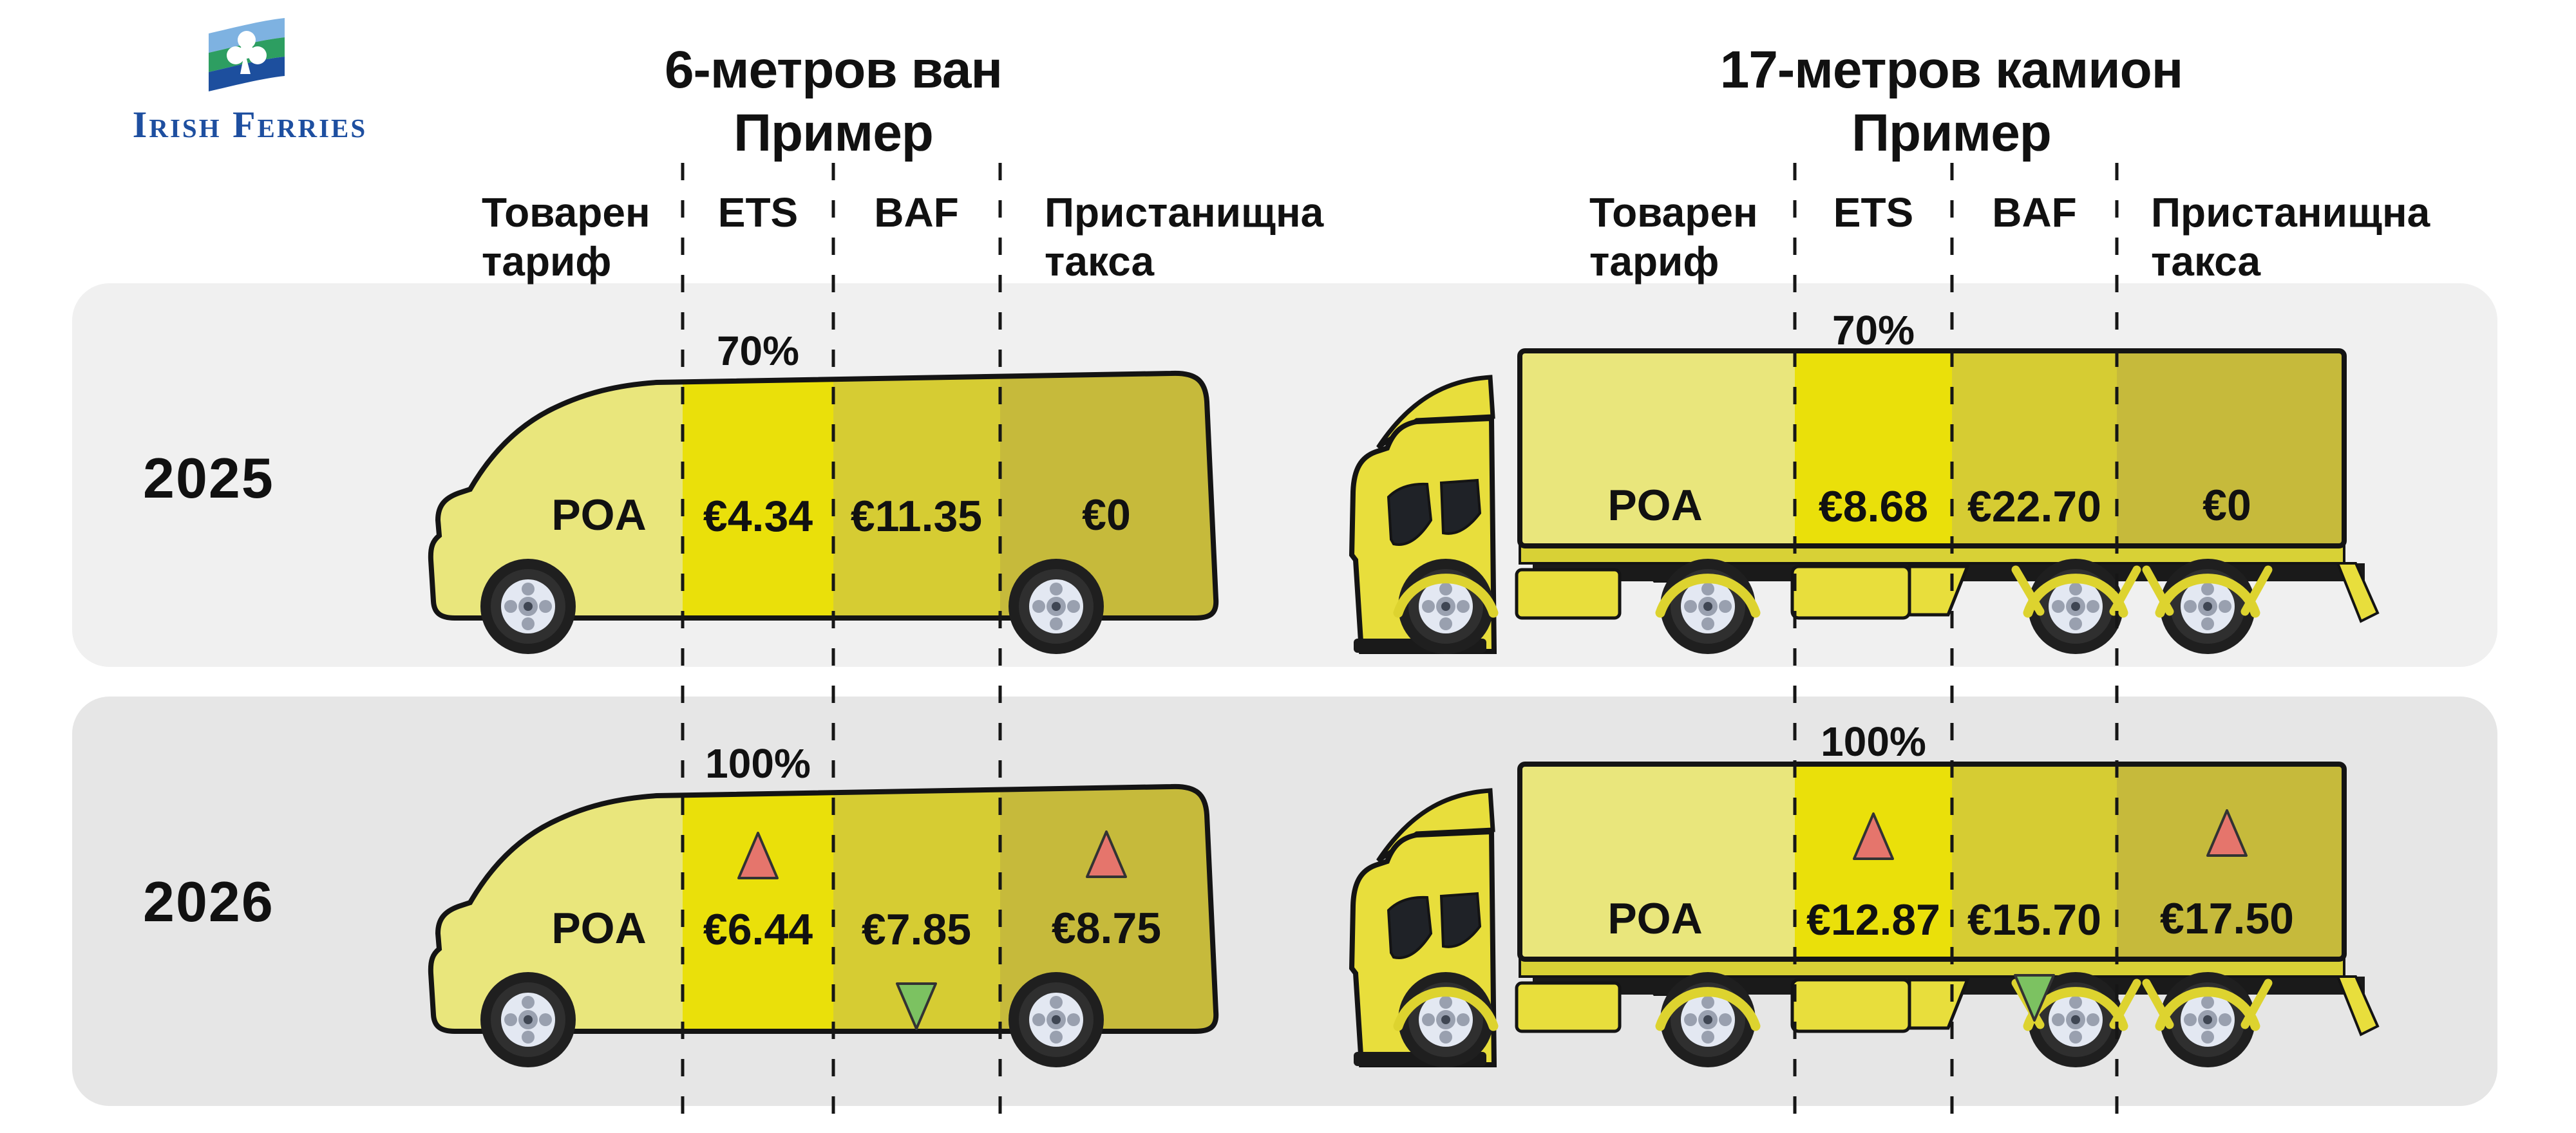  What do you see at coordinates (1106, 515) in the screenshot?
I see `van-2025-port-value: €0` at bounding box center [1106, 515].